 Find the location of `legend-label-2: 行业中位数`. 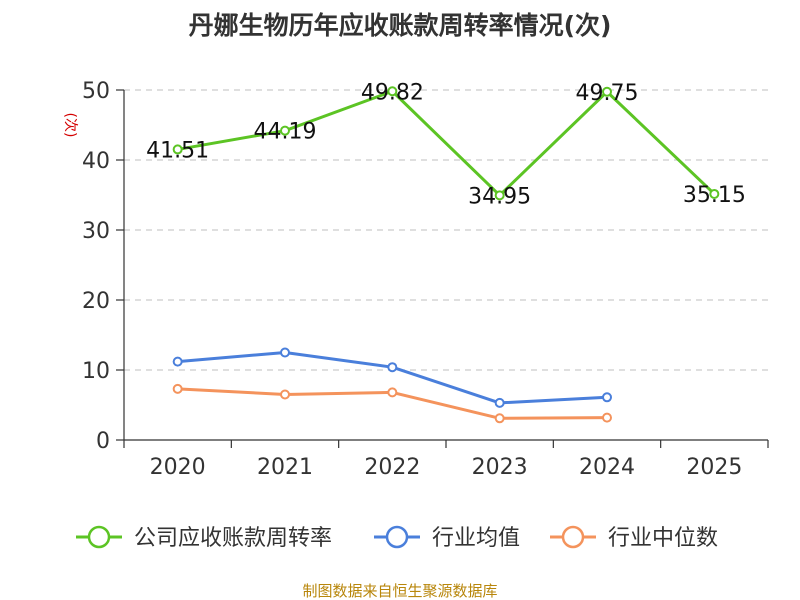

legend-label-2: 行业中位数 is located at coordinates (663, 538).